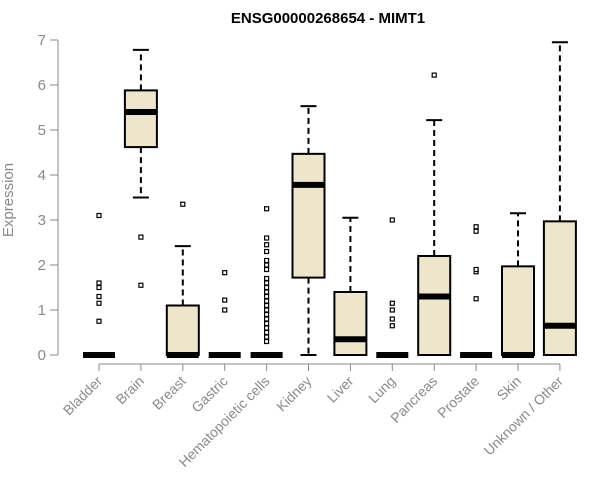 The image size is (600, 500). I want to click on y-axis-label: Expression, so click(8, 200).